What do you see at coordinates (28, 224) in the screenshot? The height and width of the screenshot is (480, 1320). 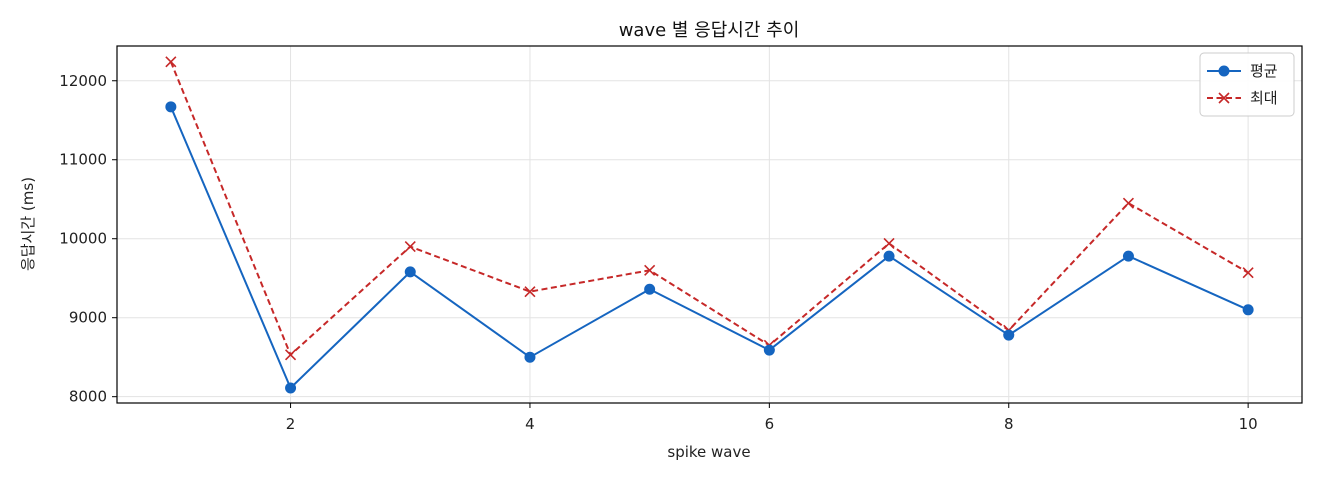 I see `y-axis-title: 응답시간 (ms)` at bounding box center [28, 224].